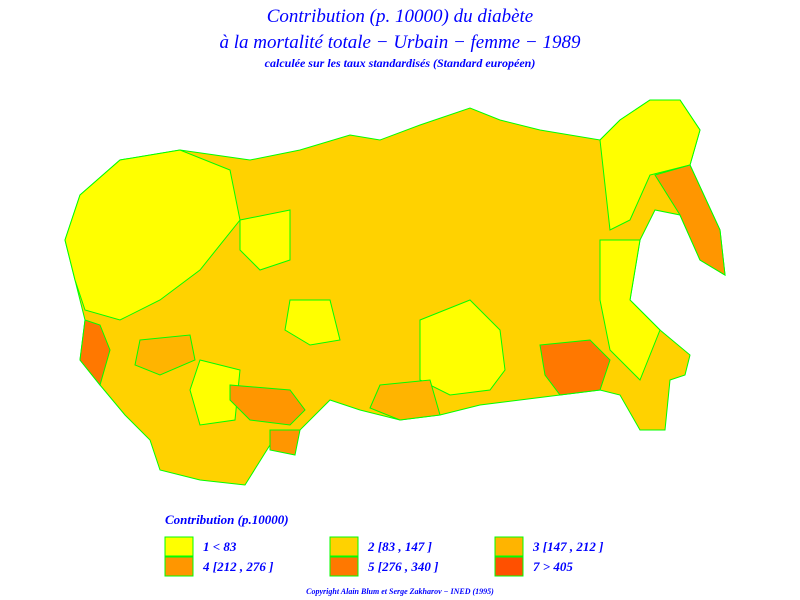  I want to click on legend-label: 2 [83 , 147 ], so click(399, 546).